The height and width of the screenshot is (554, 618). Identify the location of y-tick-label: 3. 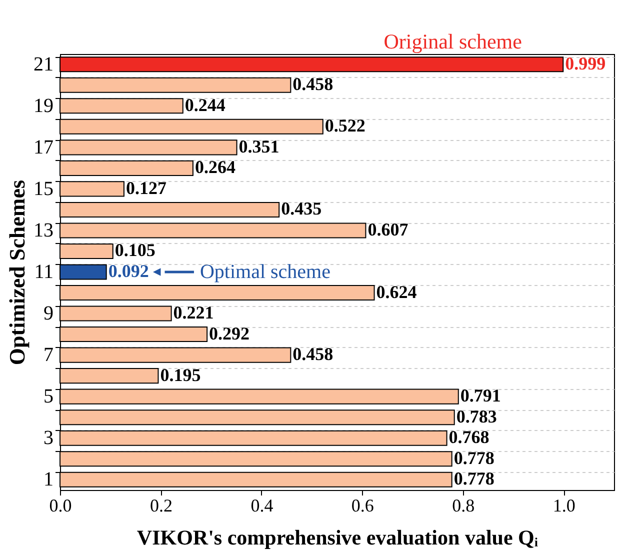
(49, 438).